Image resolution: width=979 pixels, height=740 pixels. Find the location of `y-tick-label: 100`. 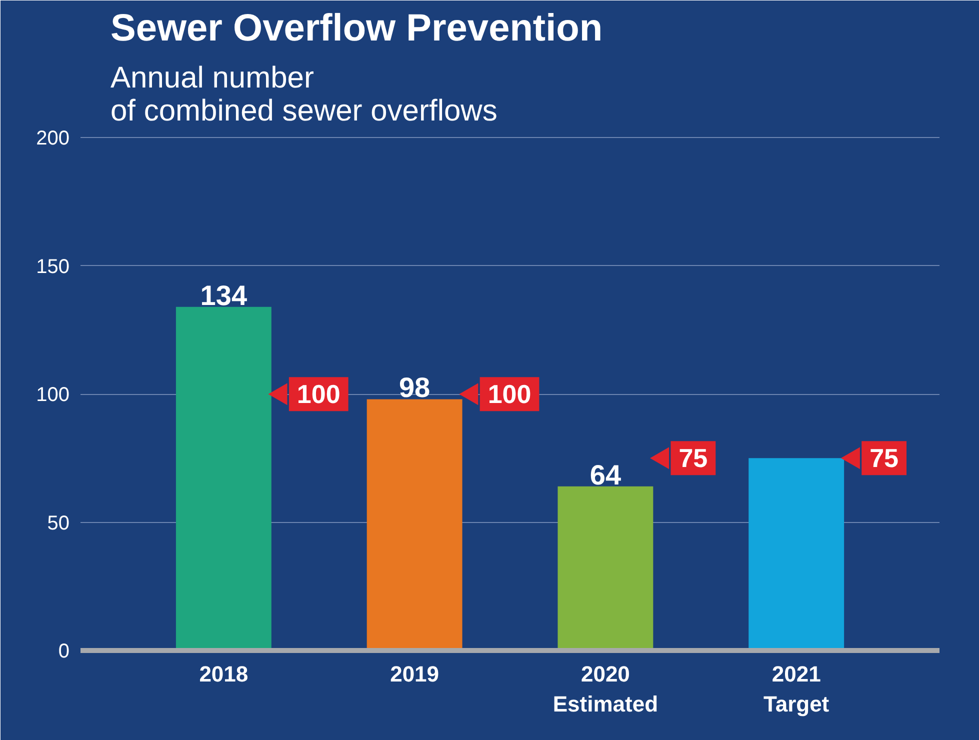

y-tick-label: 100 is located at coordinates (53, 395).